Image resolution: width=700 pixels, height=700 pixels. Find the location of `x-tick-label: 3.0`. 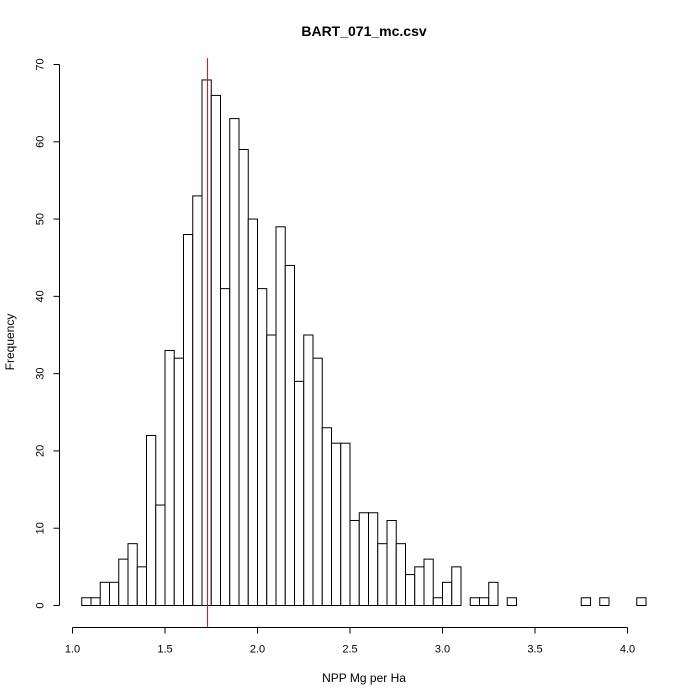

x-tick-label: 3.0 is located at coordinates (442, 650).